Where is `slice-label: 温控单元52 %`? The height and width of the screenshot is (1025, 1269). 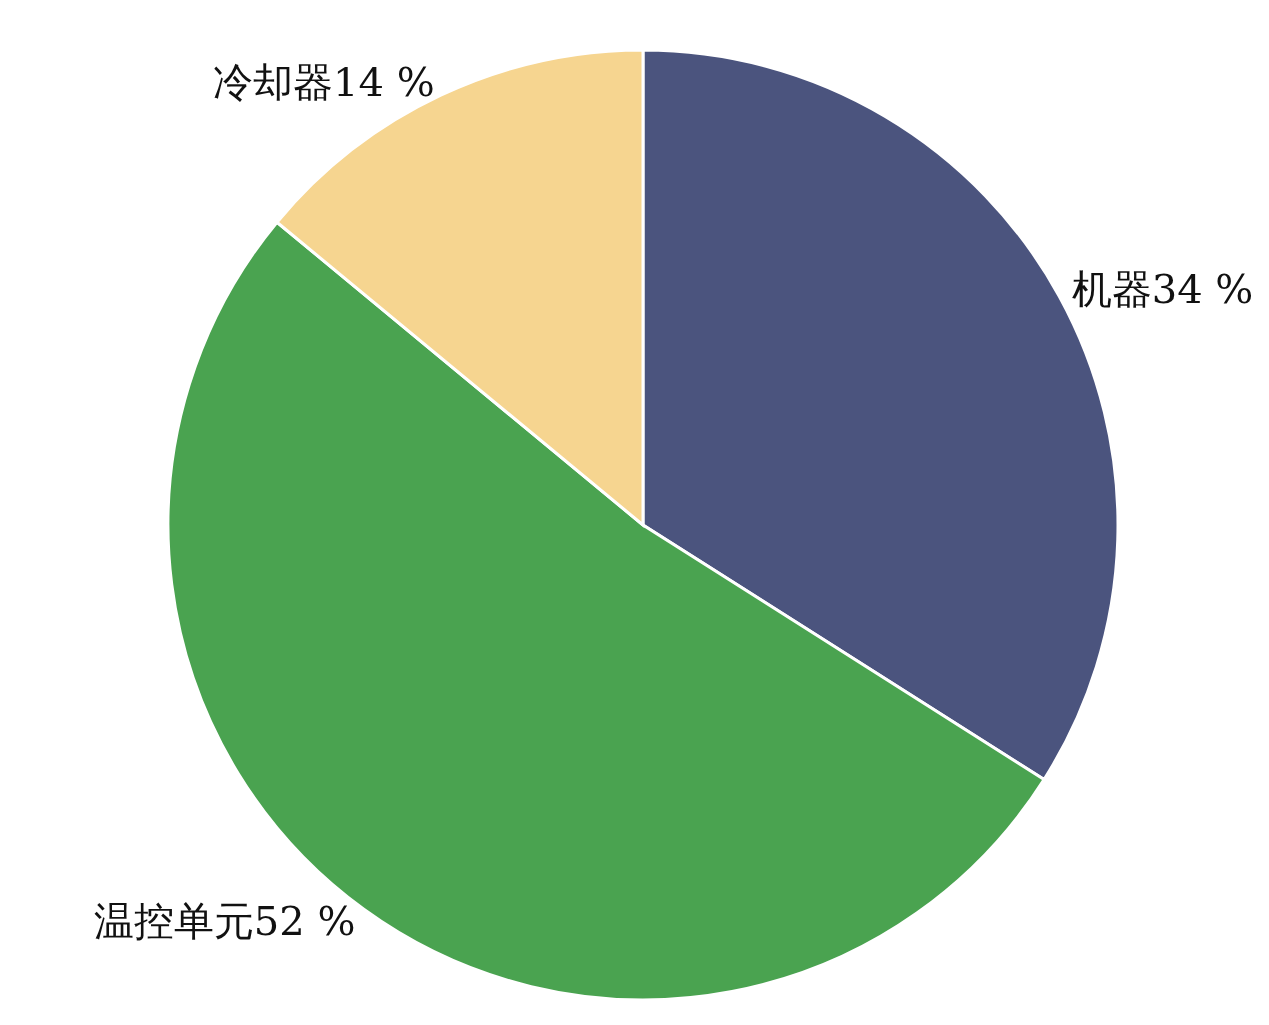
slice-label: 温控单元52 % is located at coordinates (224, 920).